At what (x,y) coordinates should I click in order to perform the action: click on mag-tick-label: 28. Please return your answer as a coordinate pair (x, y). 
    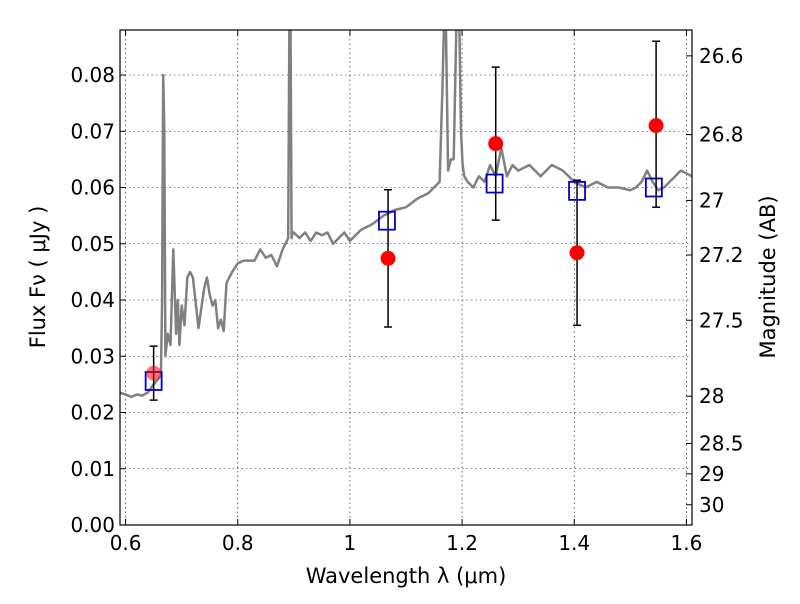
    Looking at the image, I should click on (711, 396).